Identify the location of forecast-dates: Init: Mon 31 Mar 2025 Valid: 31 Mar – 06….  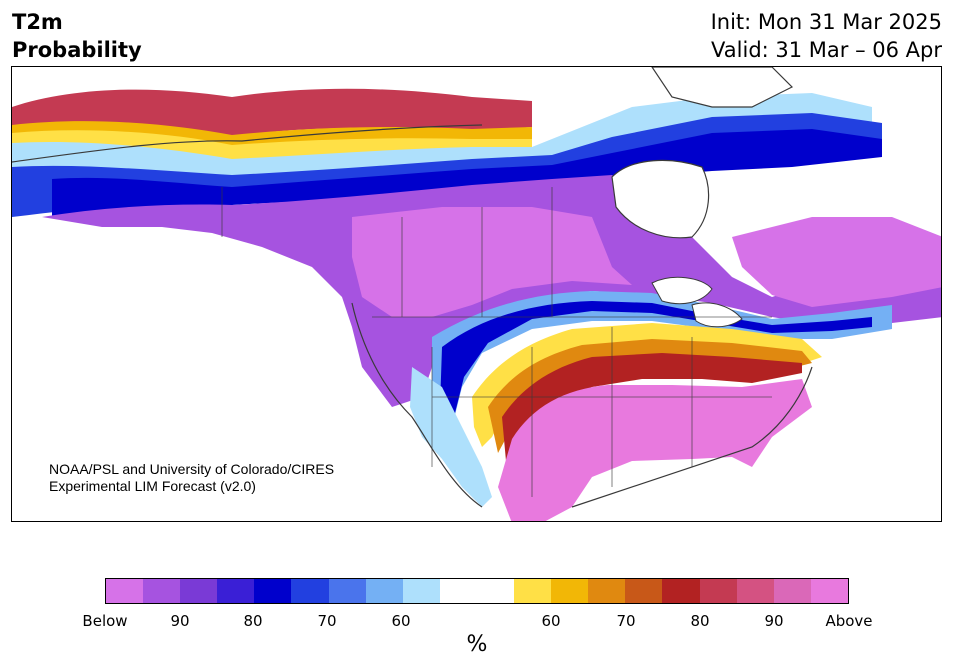
(826, 36).